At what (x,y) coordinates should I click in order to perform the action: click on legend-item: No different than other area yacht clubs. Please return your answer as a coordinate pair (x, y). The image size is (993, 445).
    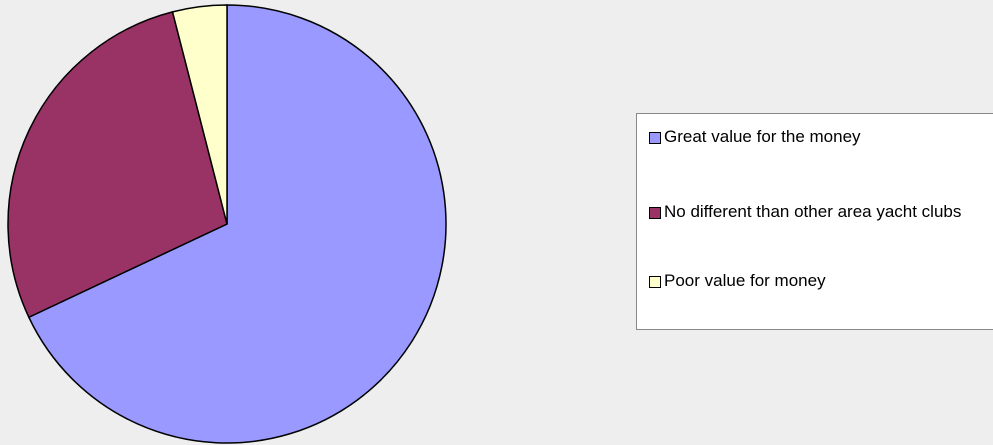
    Looking at the image, I should click on (814, 212).